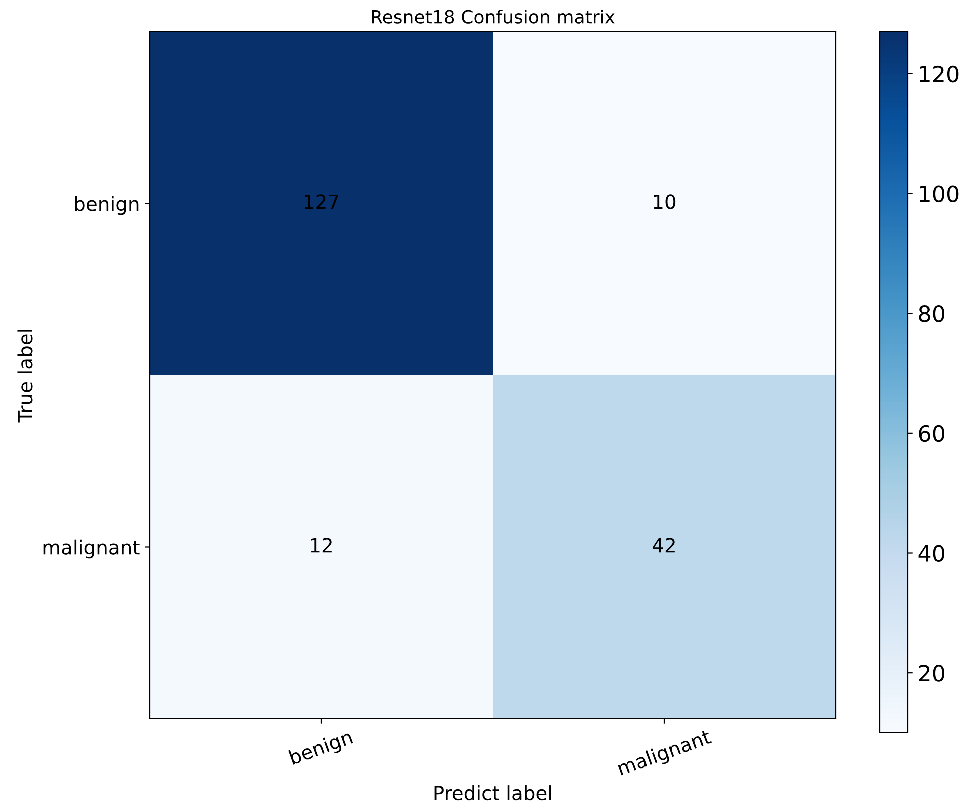 This screenshot has height=808, width=969. What do you see at coordinates (932, 314) in the screenshot?
I see `color-bar-label: 80` at bounding box center [932, 314].